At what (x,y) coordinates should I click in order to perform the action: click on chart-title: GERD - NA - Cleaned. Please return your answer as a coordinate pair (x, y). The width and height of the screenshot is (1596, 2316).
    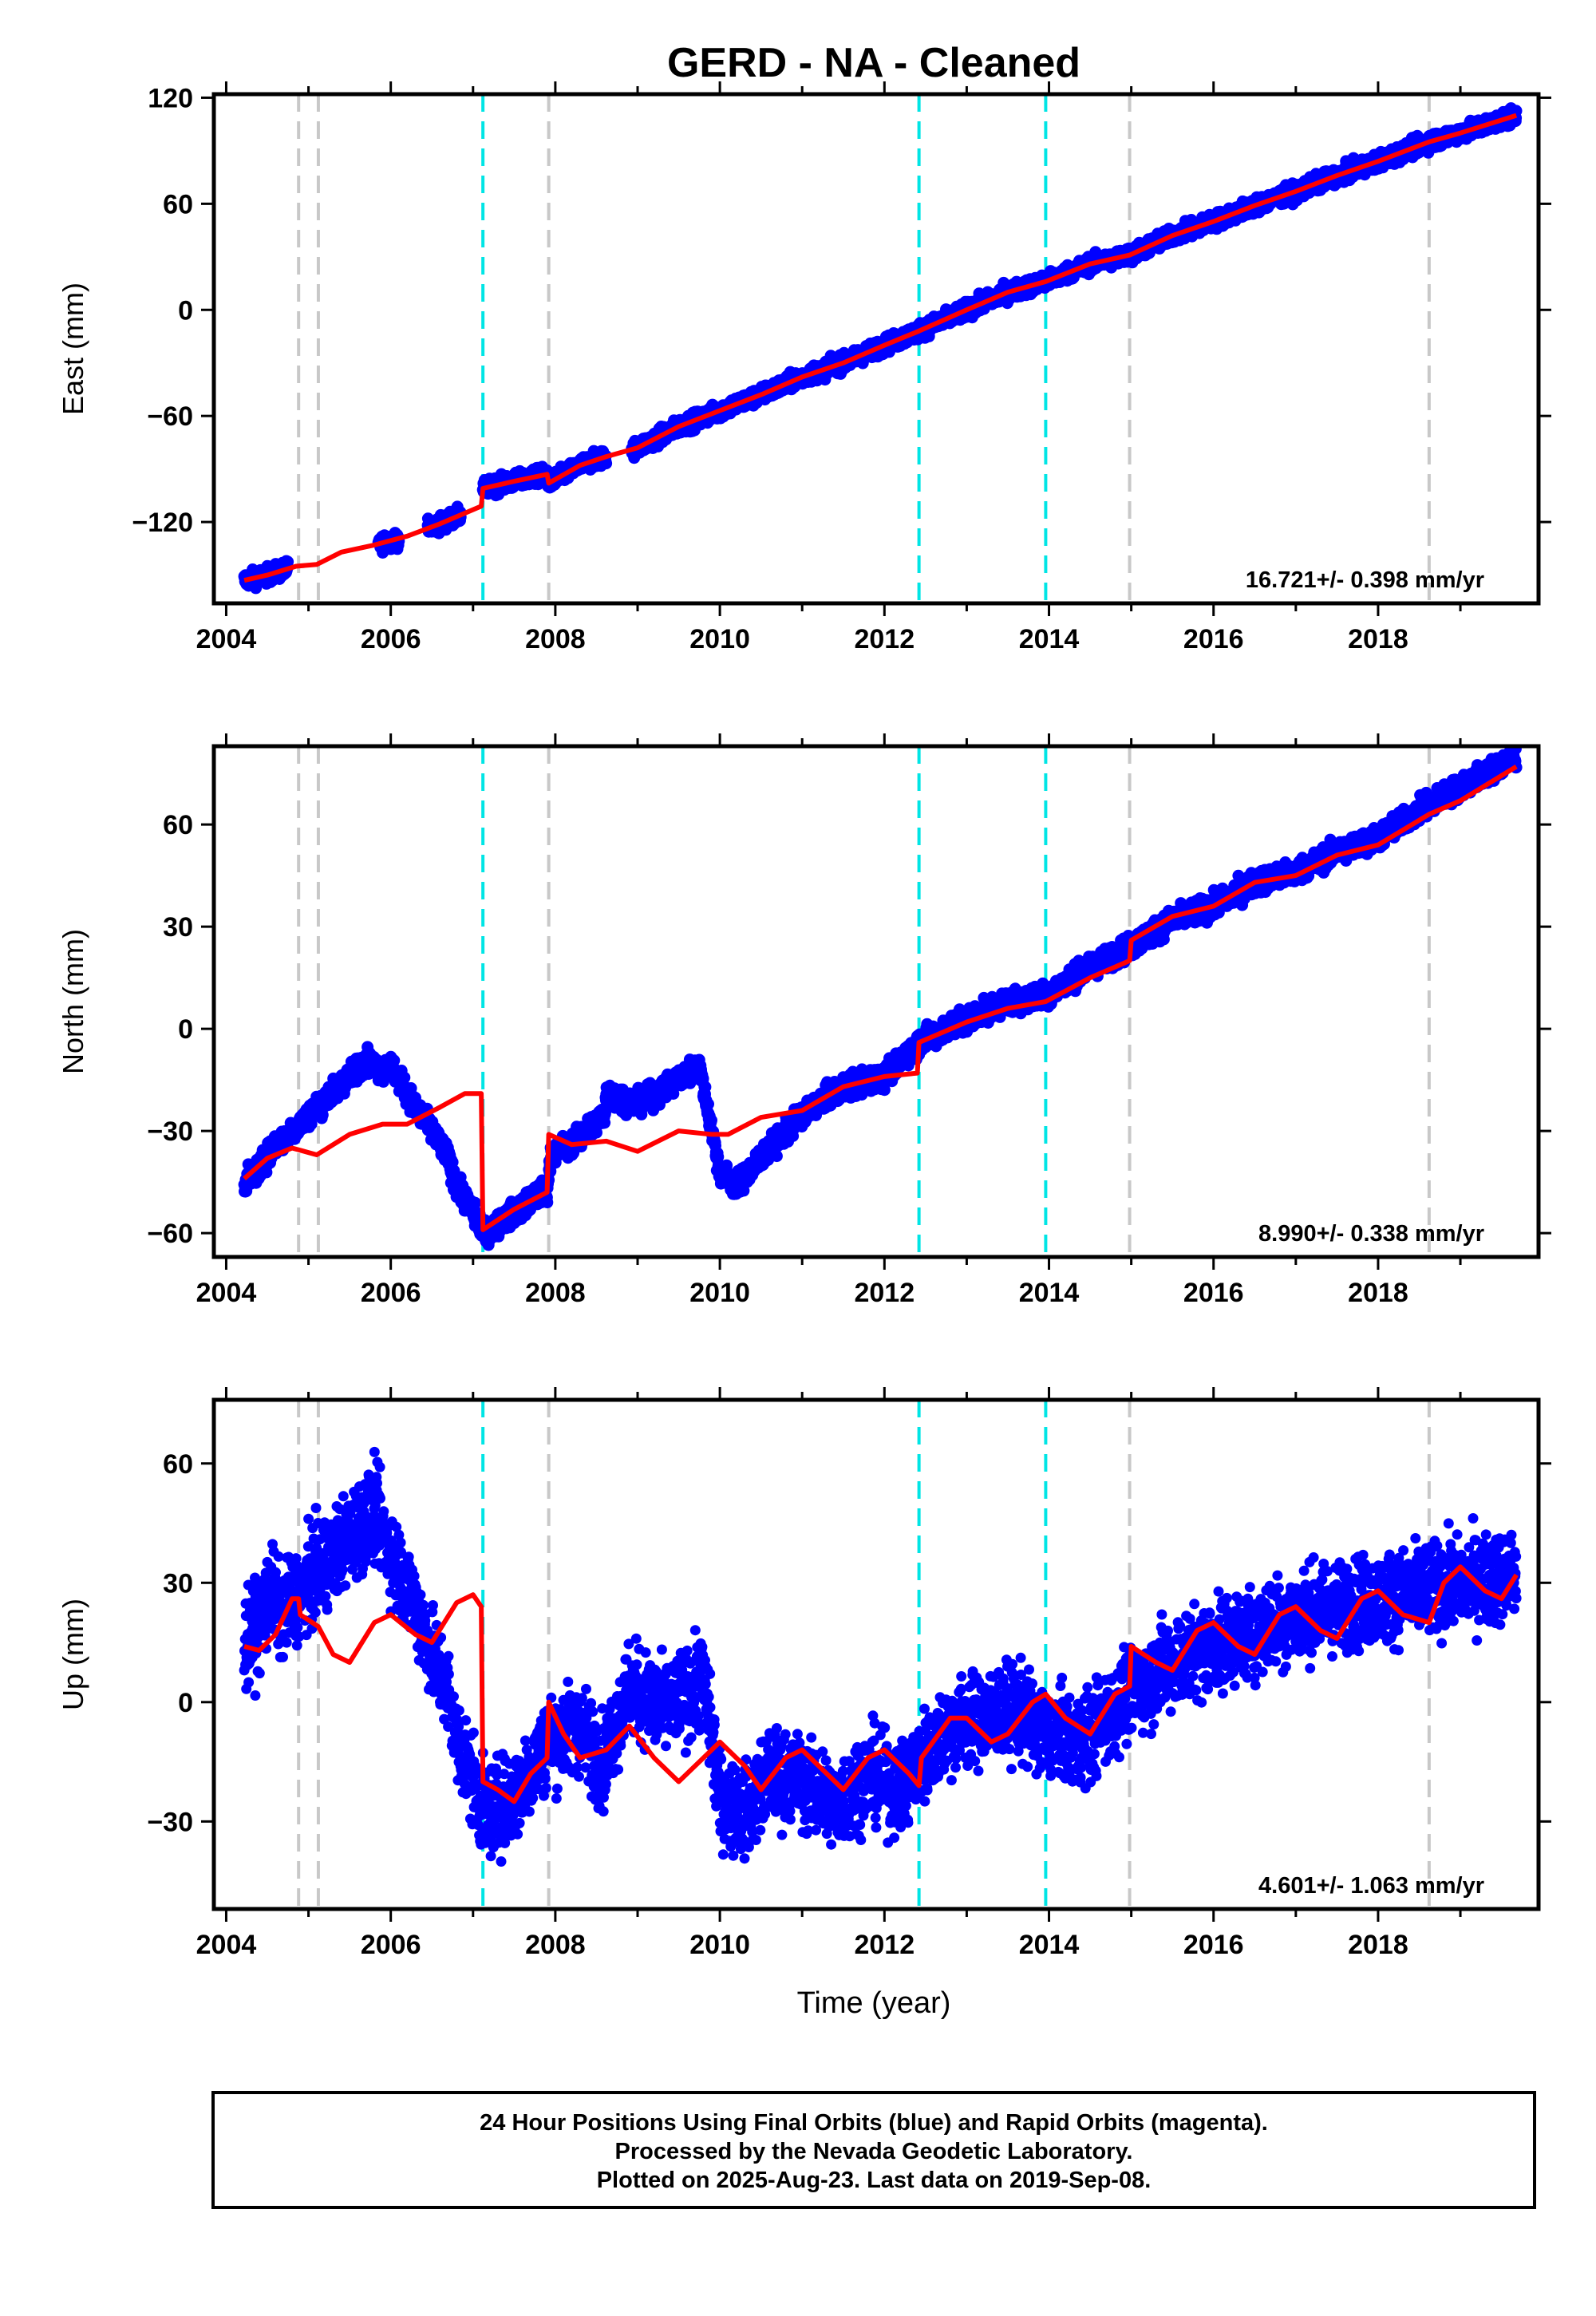
    Looking at the image, I should click on (873, 63).